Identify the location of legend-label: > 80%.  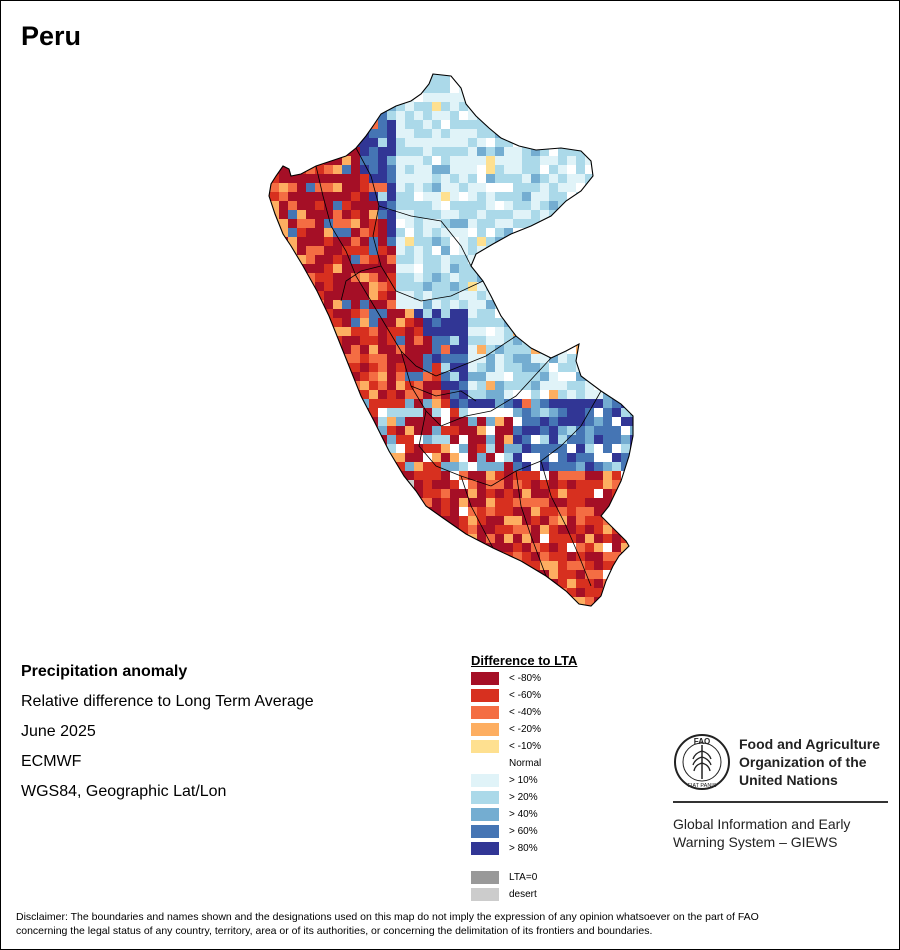
(523, 848).